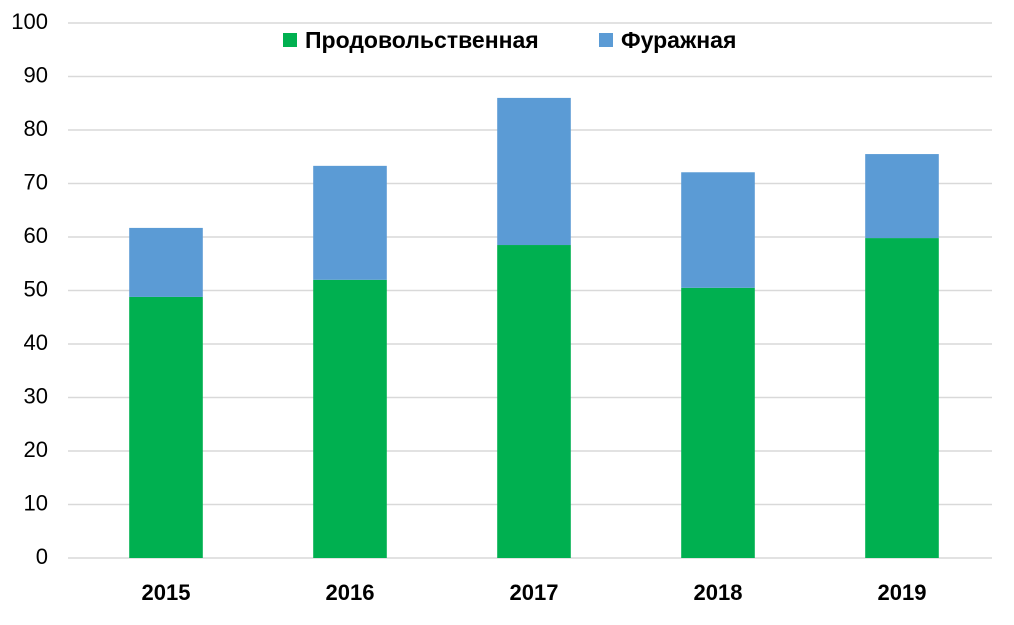 Image resolution: width=1014 pixels, height=625 pixels. Describe the element at coordinates (36, 128) in the screenshot. I see `y-tick-label: 80` at that location.